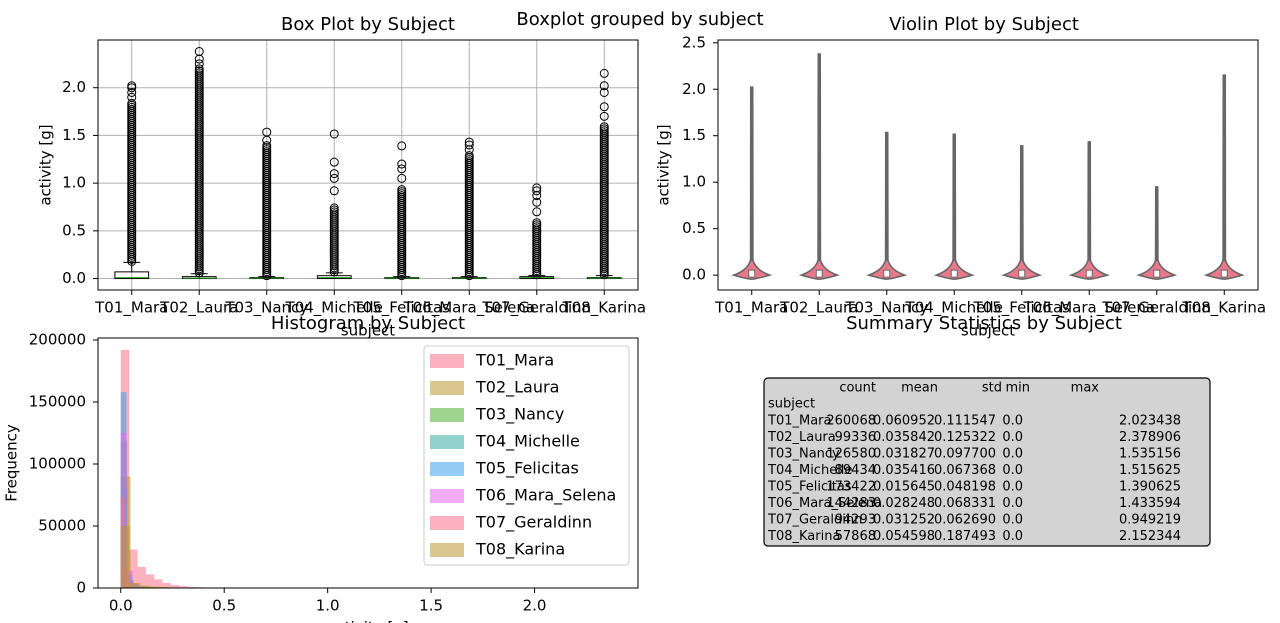  I want to click on table-cell: 0.031827, so click(904, 454).